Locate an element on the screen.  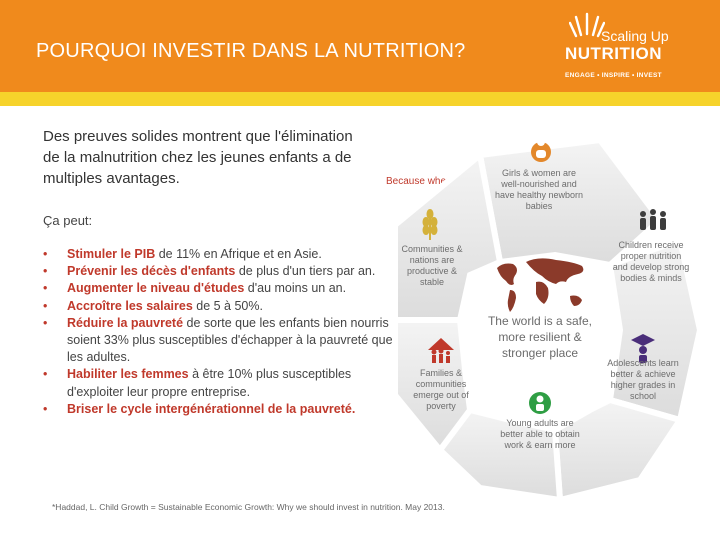
benefit-highlight: Accroître les salaires is located at coordinates (130, 305).